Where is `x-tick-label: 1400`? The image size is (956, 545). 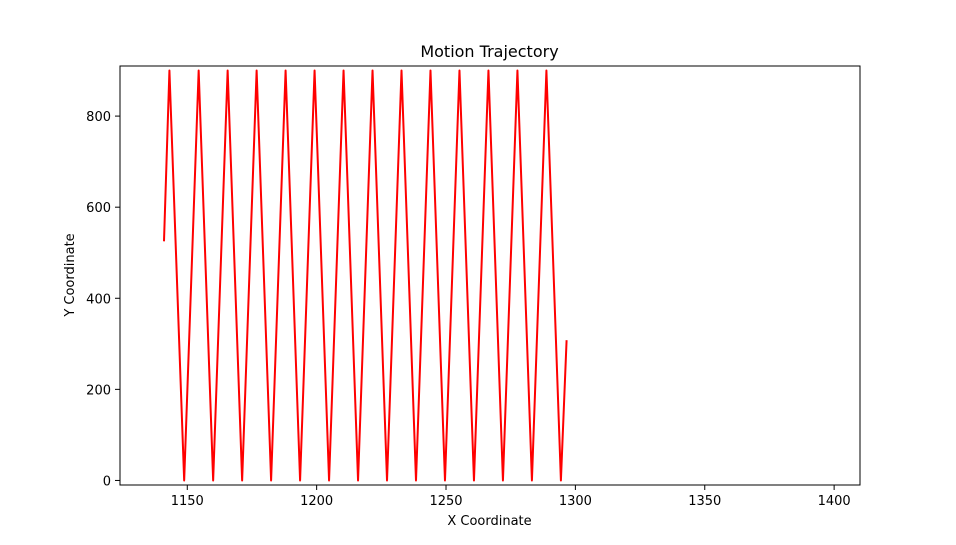
x-tick-label: 1400 is located at coordinates (834, 501).